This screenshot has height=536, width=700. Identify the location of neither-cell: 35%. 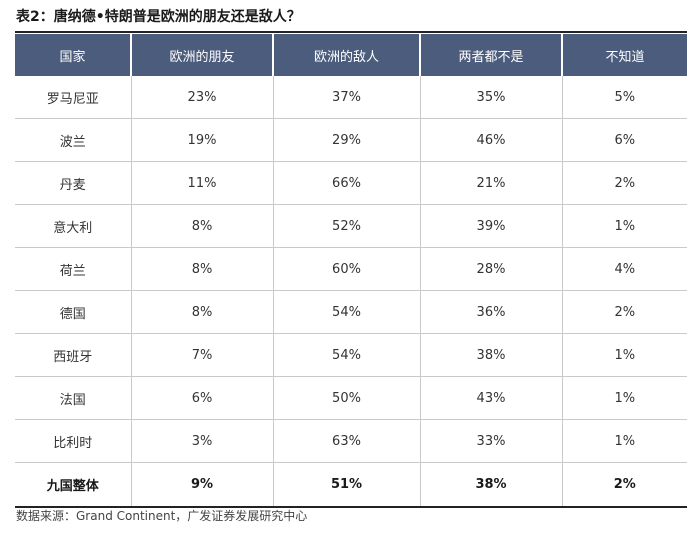
(491, 97).